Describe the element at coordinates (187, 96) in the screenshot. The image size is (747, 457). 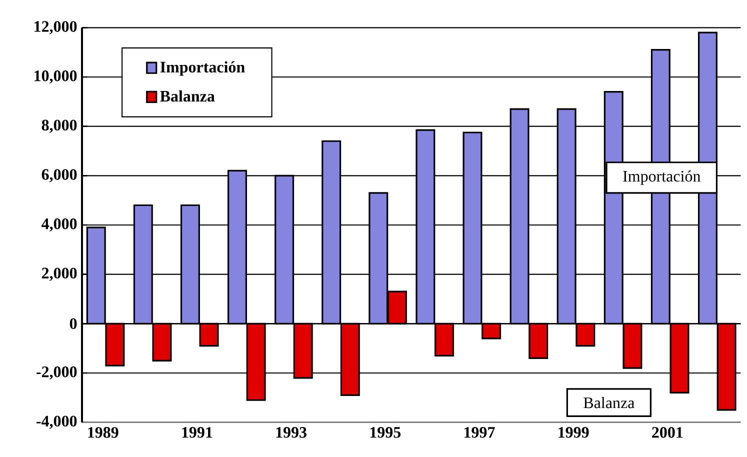
I see `legend-label: Balanza` at that location.